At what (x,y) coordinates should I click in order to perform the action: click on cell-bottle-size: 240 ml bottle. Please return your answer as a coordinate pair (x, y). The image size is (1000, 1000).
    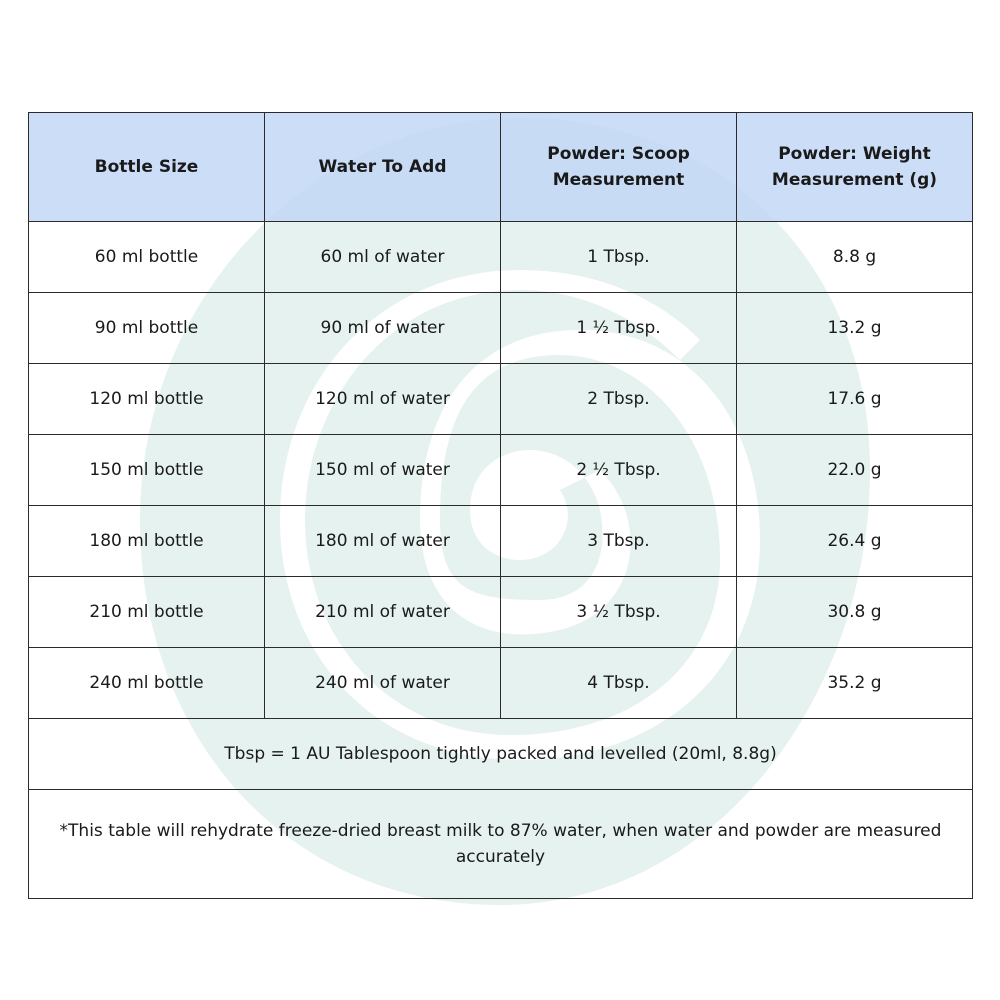
    Looking at the image, I should click on (146, 683).